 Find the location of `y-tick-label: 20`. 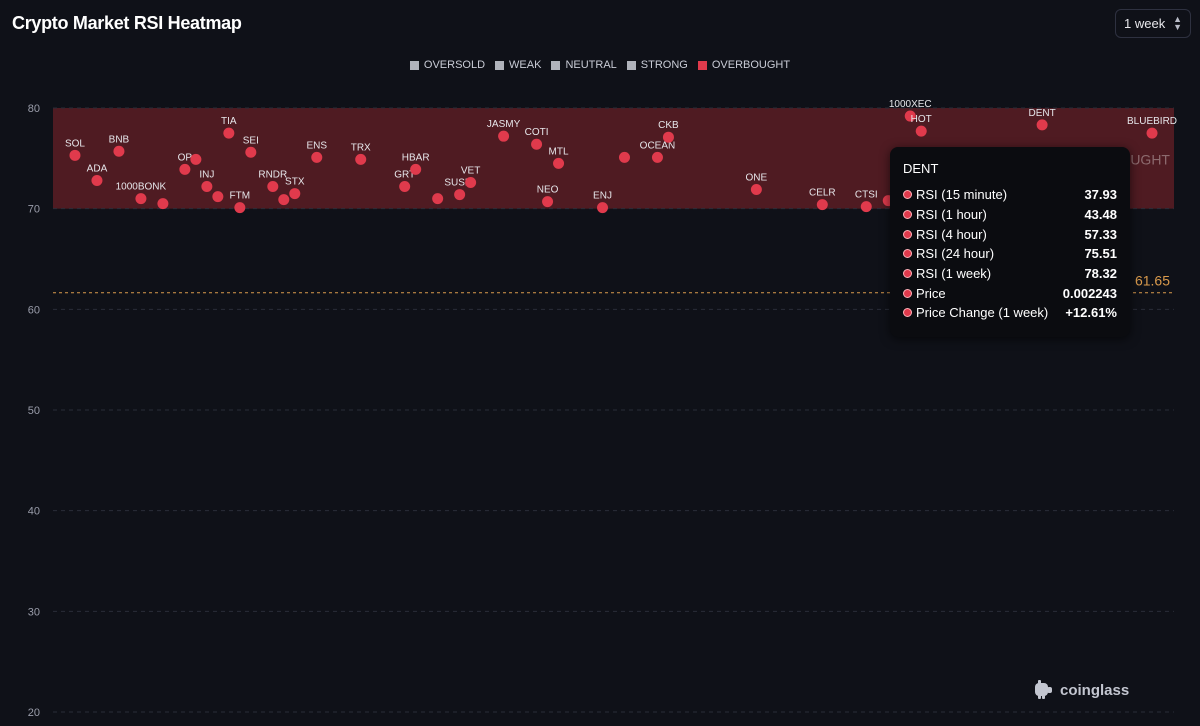

y-tick-label: 20 is located at coordinates (34, 713).